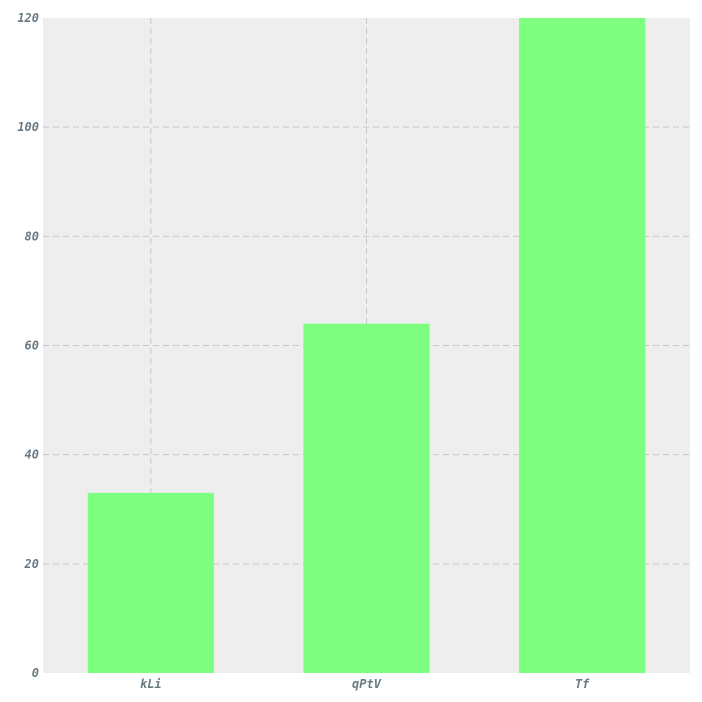 This screenshot has height=702, width=702. I want to click on y-tick-label: 120, so click(28, 18).